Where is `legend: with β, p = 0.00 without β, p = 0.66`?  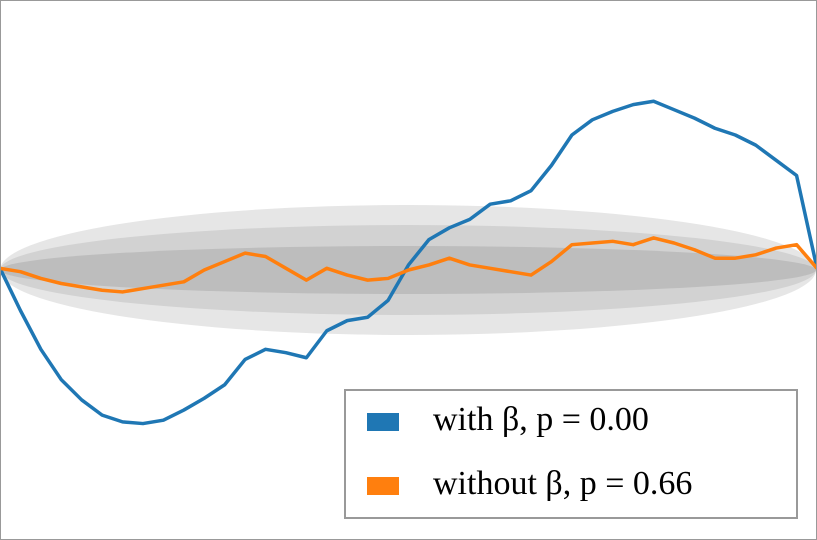
legend: with β, p = 0.00 without β, p = 0.66 is located at coordinates (571, 454).